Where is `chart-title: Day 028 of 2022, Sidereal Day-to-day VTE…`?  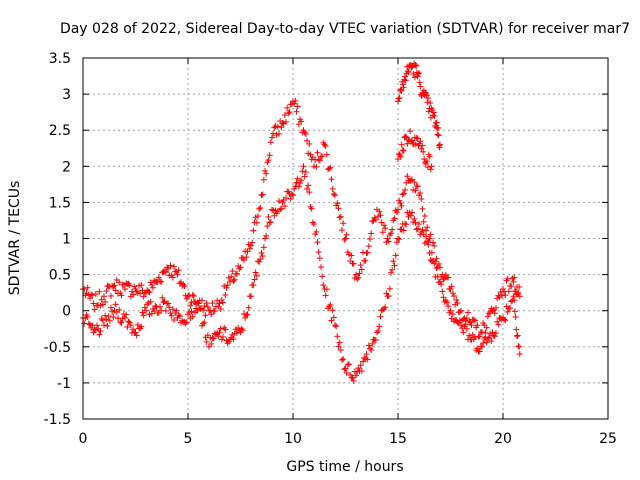
chart-title: Day 028 of 2022, Sidereal Day-to-day VTE… is located at coordinates (345, 29).